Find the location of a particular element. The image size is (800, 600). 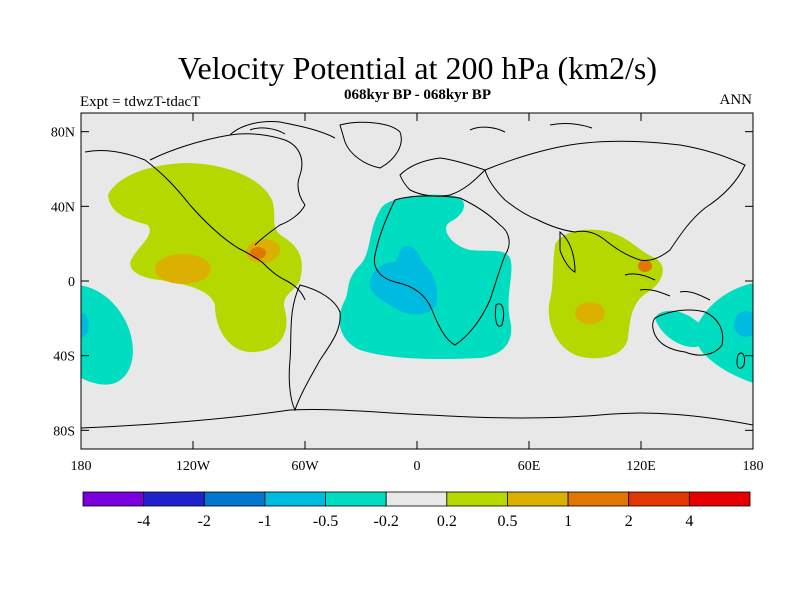

lat-tick-label: 40S is located at coordinates (64, 357).